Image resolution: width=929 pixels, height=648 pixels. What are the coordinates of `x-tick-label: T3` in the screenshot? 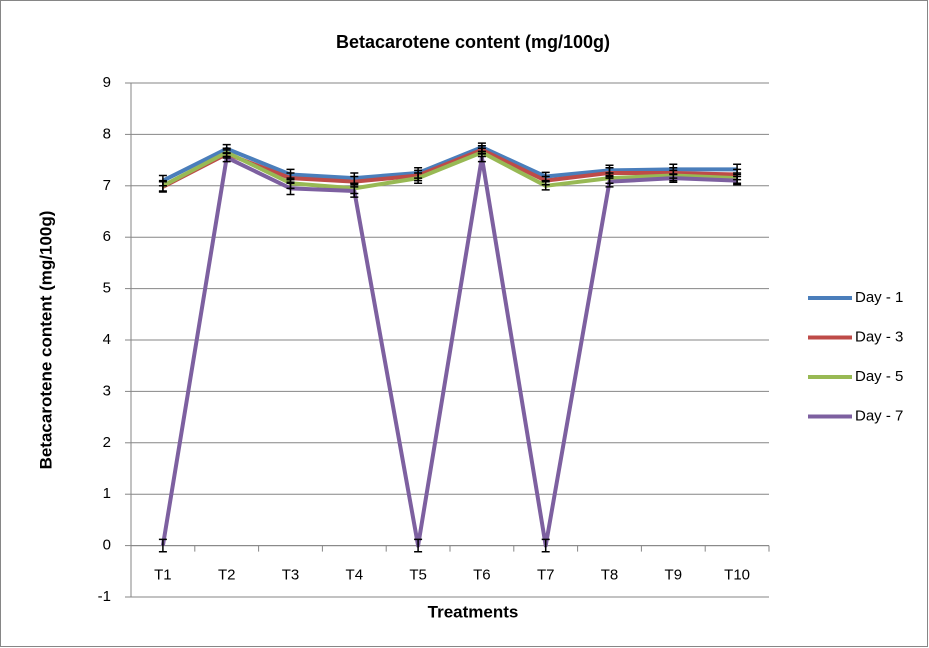 It's located at (291, 575).